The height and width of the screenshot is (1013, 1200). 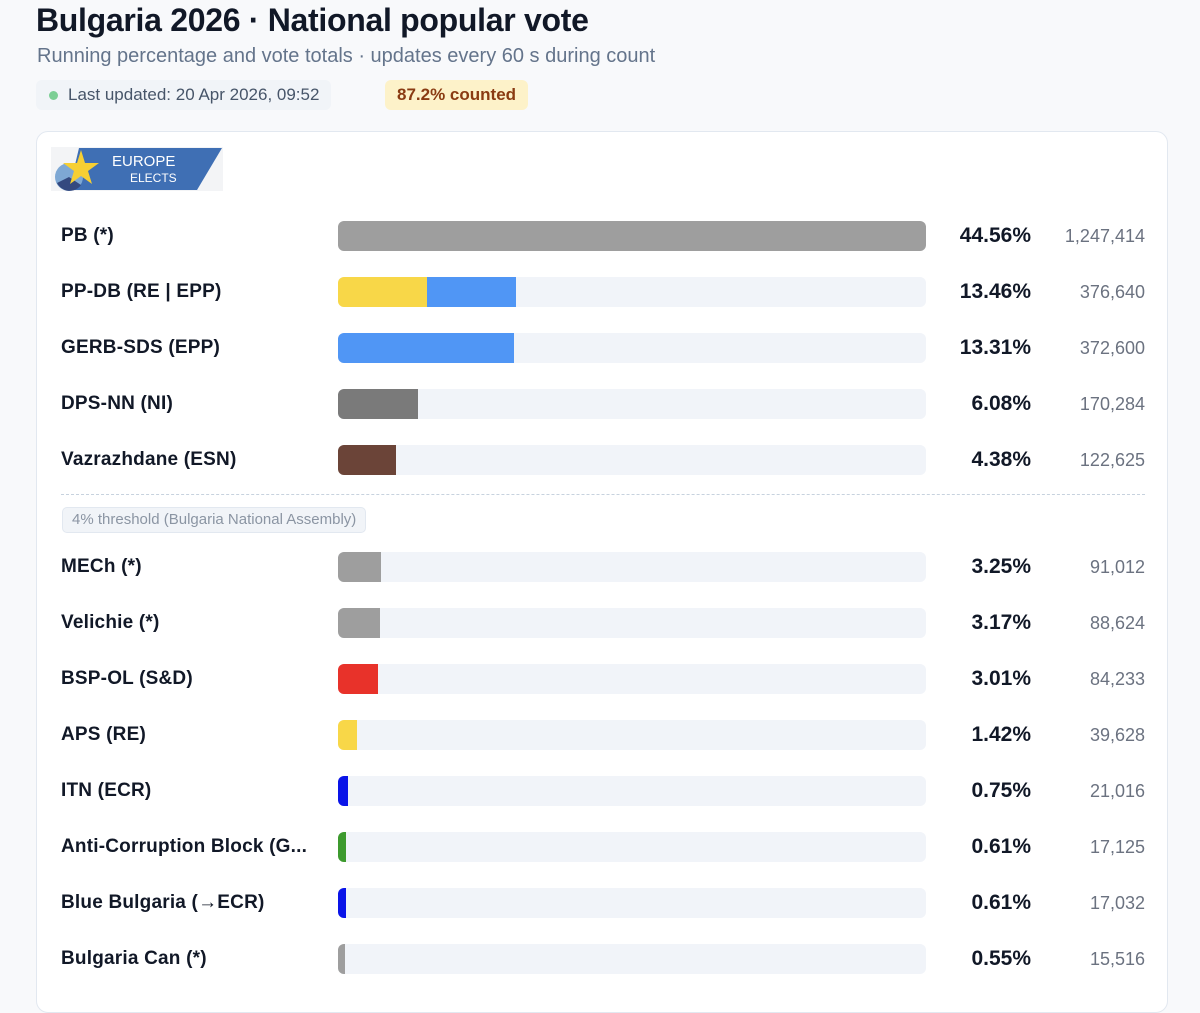 What do you see at coordinates (163, 902) in the screenshot?
I see `party-name: Blue Bulgaria (→ECR)` at bounding box center [163, 902].